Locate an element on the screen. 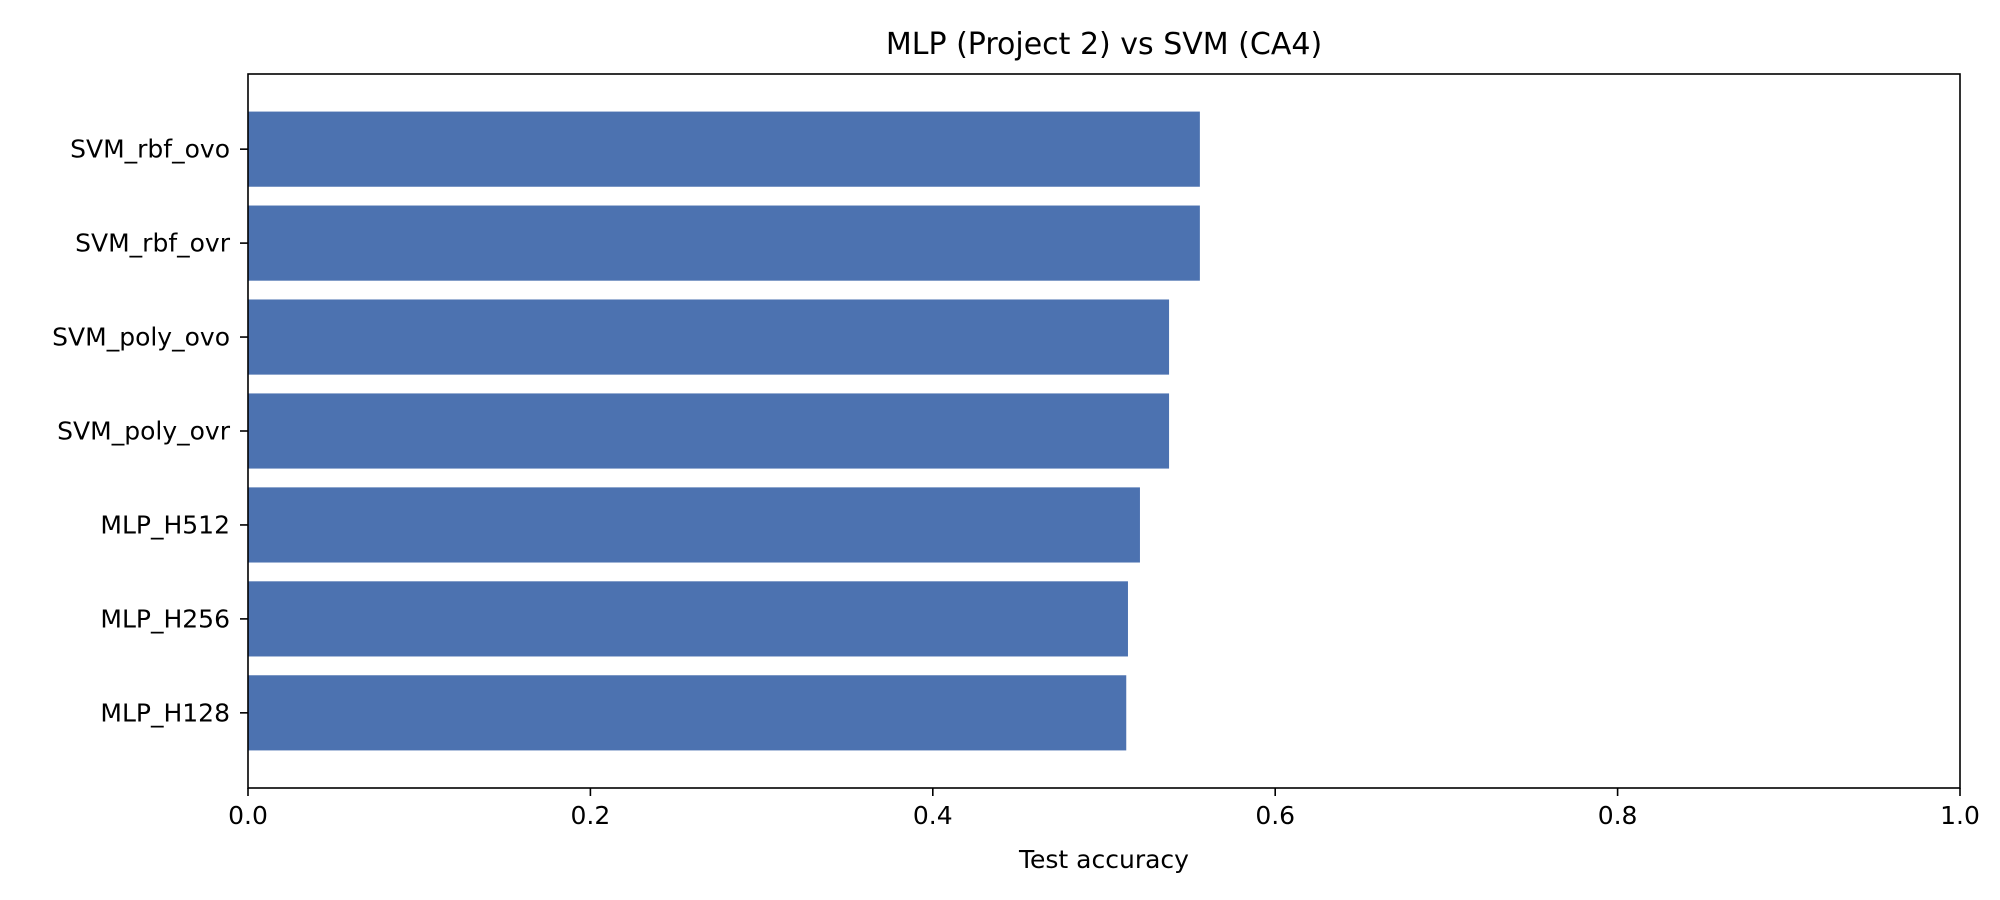  y-tick-label: SVM_poly_ovr is located at coordinates (144, 431).